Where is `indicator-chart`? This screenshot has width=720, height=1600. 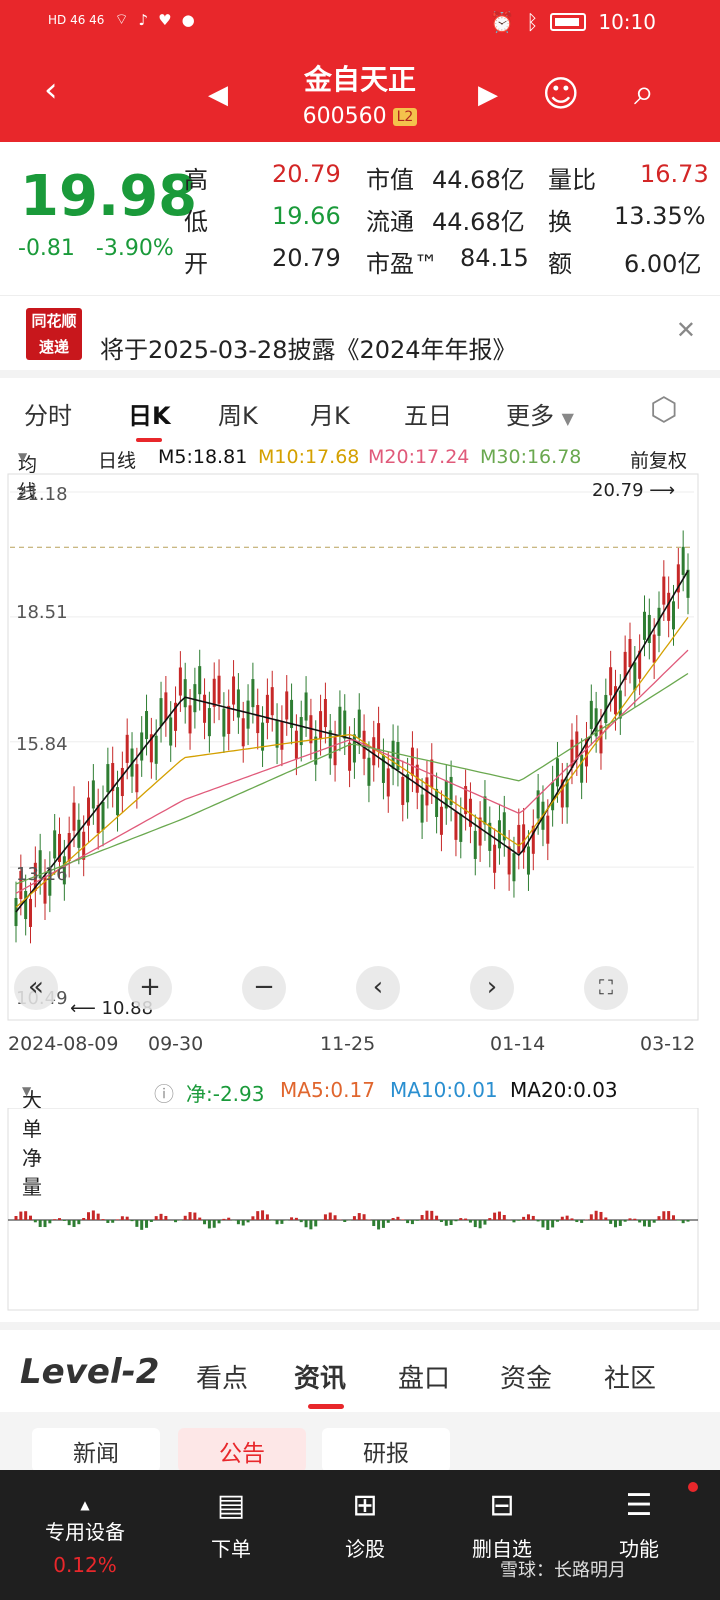
indicator-chart is located at coordinates (360, 1212).